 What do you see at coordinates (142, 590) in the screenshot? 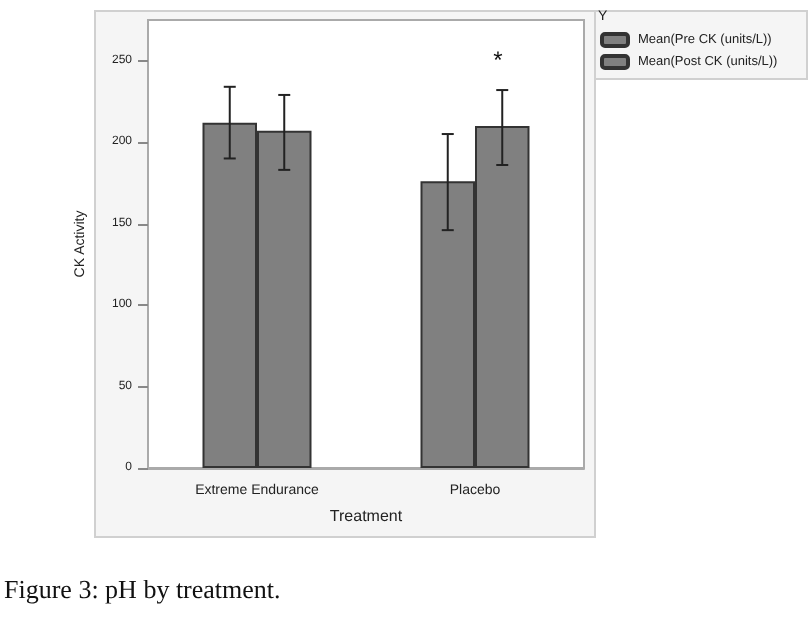
I see `caption: Figure 3: pH by treatment.` at bounding box center [142, 590].